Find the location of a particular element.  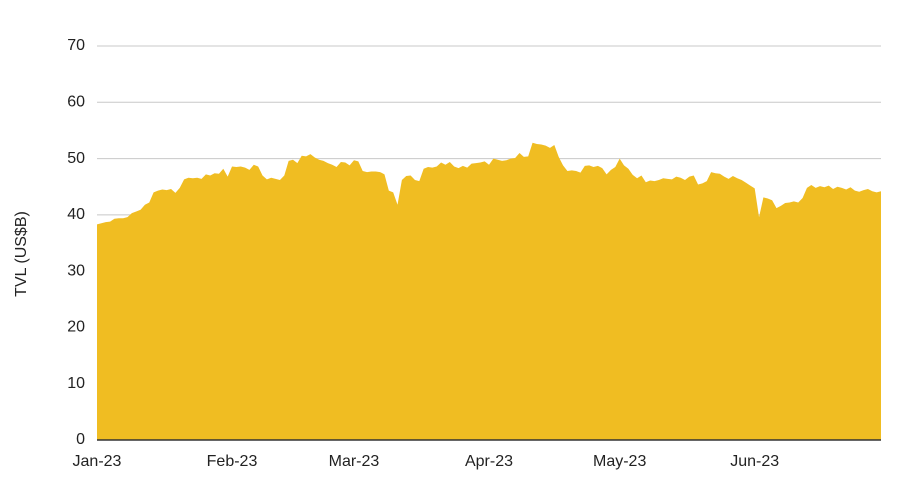

x-tick-label: Apr-23 is located at coordinates (489, 461).